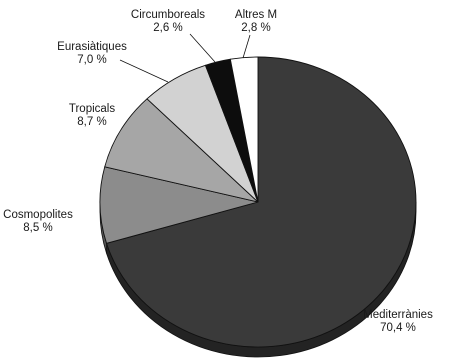 The width and height of the screenshot is (464, 358). I want to click on slice-label-value: 8,5 %, so click(37, 228).